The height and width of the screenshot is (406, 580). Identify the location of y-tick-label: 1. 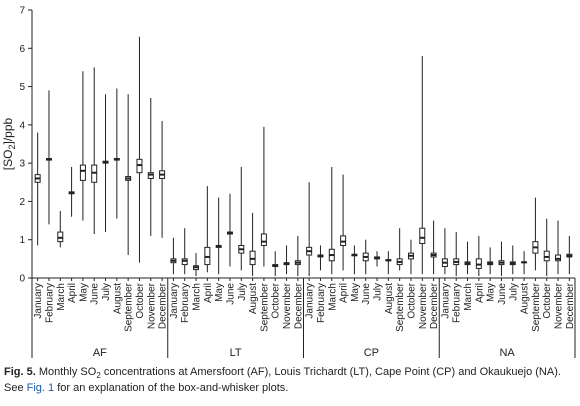
(22, 240).